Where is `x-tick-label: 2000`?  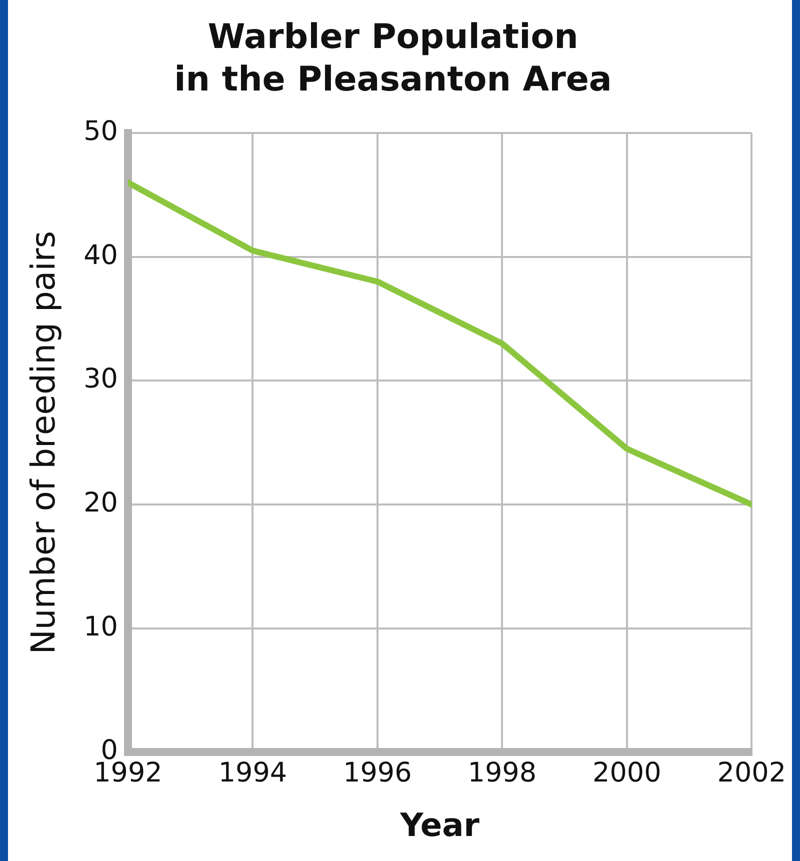 x-tick-label: 2000 is located at coordinates (627, 772).